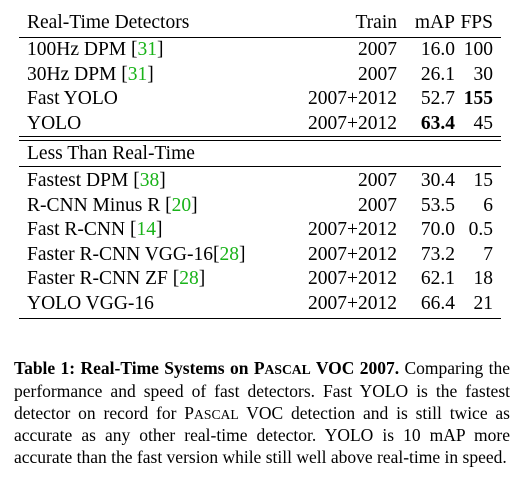  Describe the element at coordinates (260, 141) in the screenshot. I see `rule-section-bottom` at that location.